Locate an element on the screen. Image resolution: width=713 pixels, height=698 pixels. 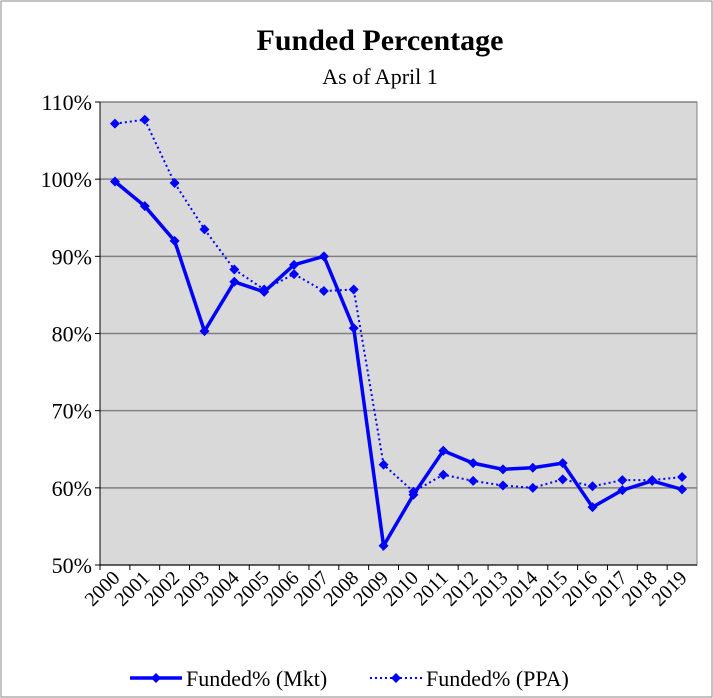
legend-label: Funded% (Mkt) is located at coordinates (256, 678).